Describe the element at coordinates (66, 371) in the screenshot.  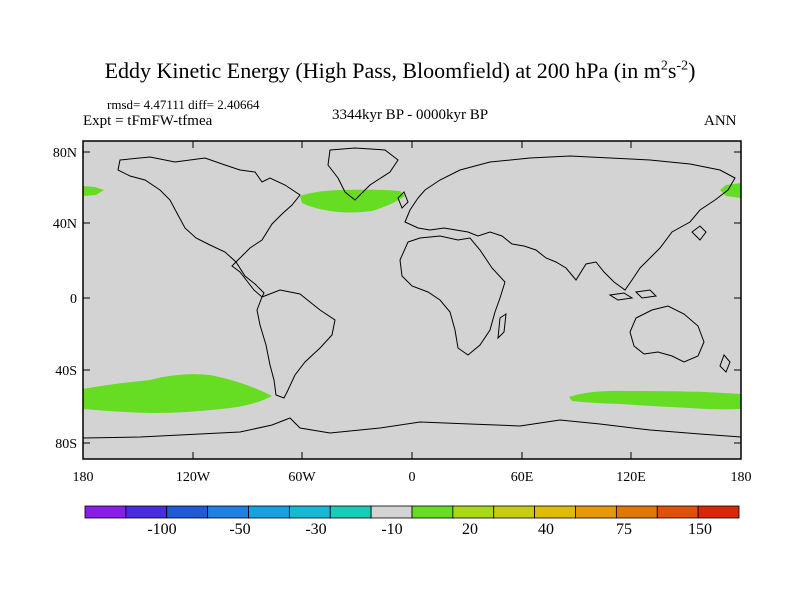
I see `y-tick-40s: 40S` at that location.